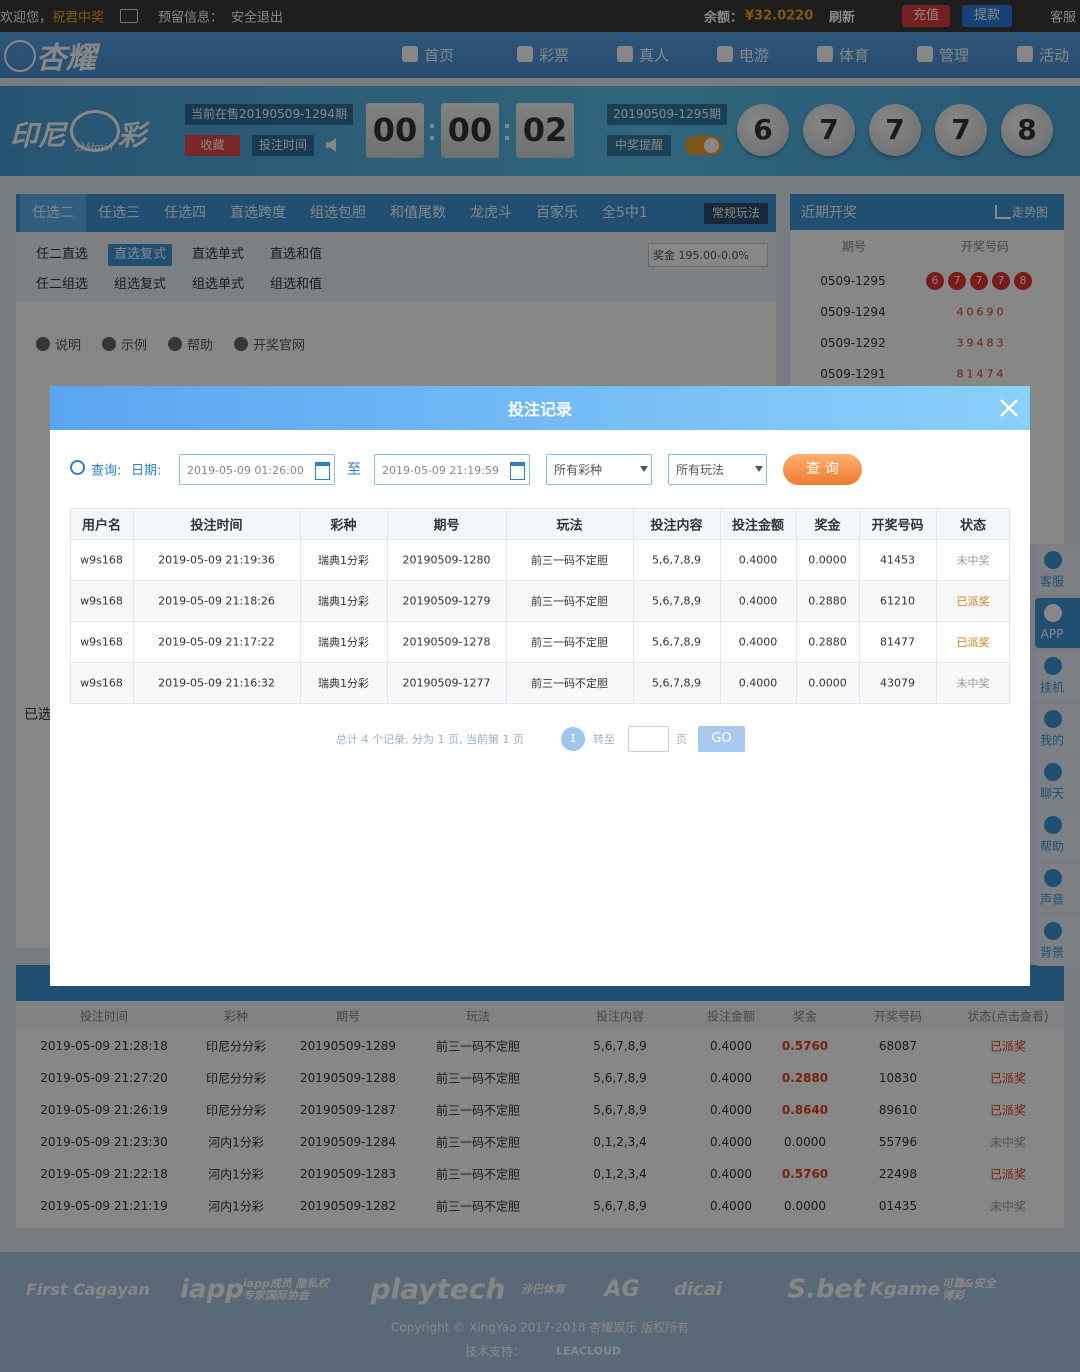 The image size is (1080, 1372). What do you see at coordinates (218, 254) in the screenshot?
I see `play-sub-option: 直选单式` at bounding box center [218, 254].